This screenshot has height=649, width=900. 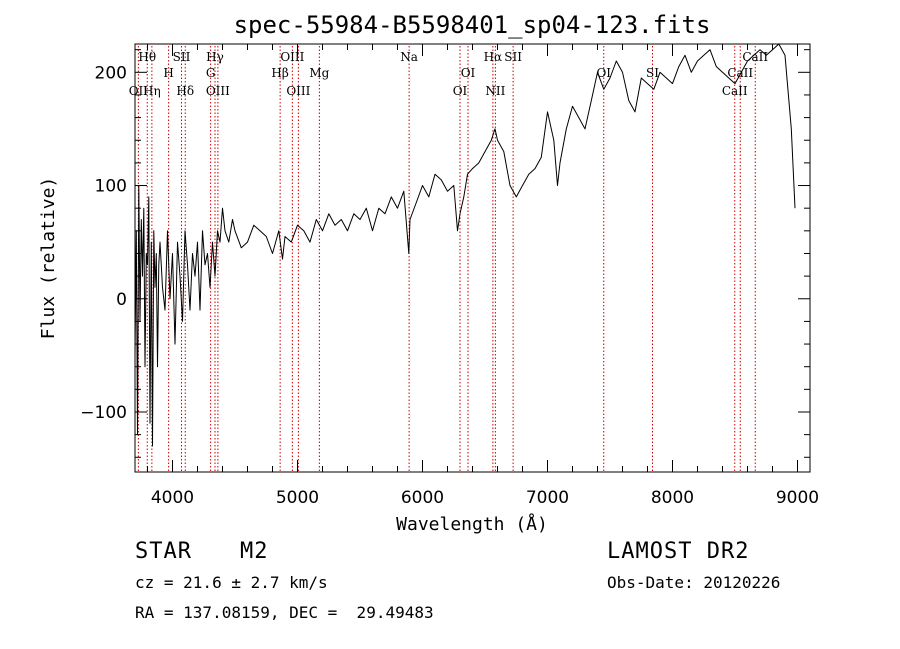 What do you see at coordinates (797, 498) in the screenshot?
I see `x-tick-label: 9000` at bounding box center [797, 498].